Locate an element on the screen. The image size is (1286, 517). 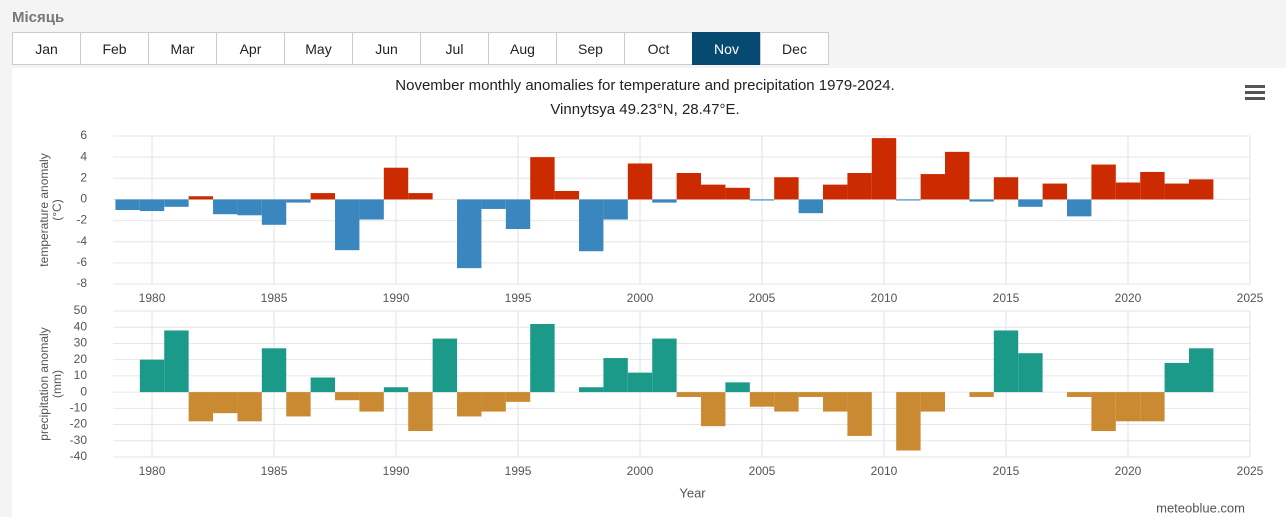
y-tick-label: 10 is located at coordinates (81, 375).